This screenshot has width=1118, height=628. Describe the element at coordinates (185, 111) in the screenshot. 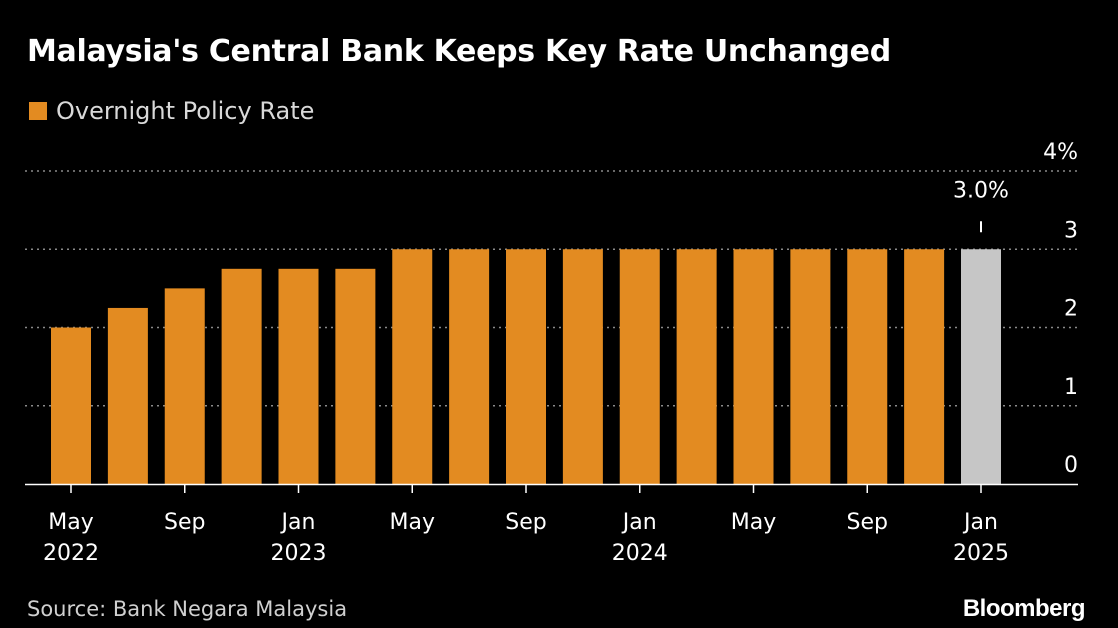

I see `legend-label: Overnight Policy Rate` at that location.